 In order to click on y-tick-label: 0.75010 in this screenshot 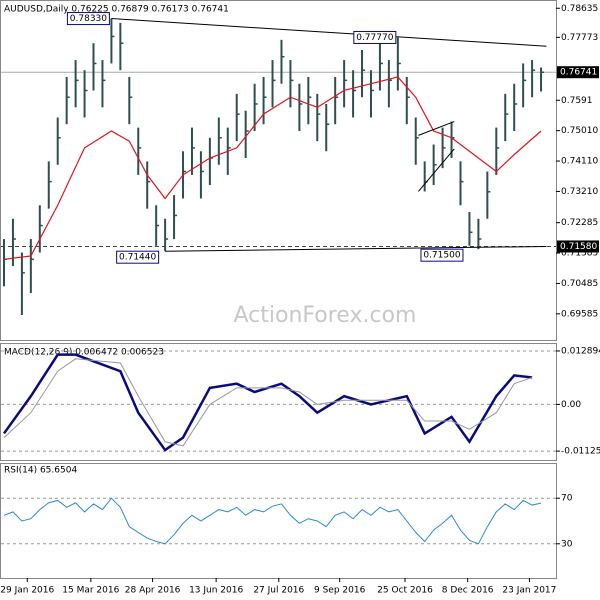, I will do `click(579, 131)`.